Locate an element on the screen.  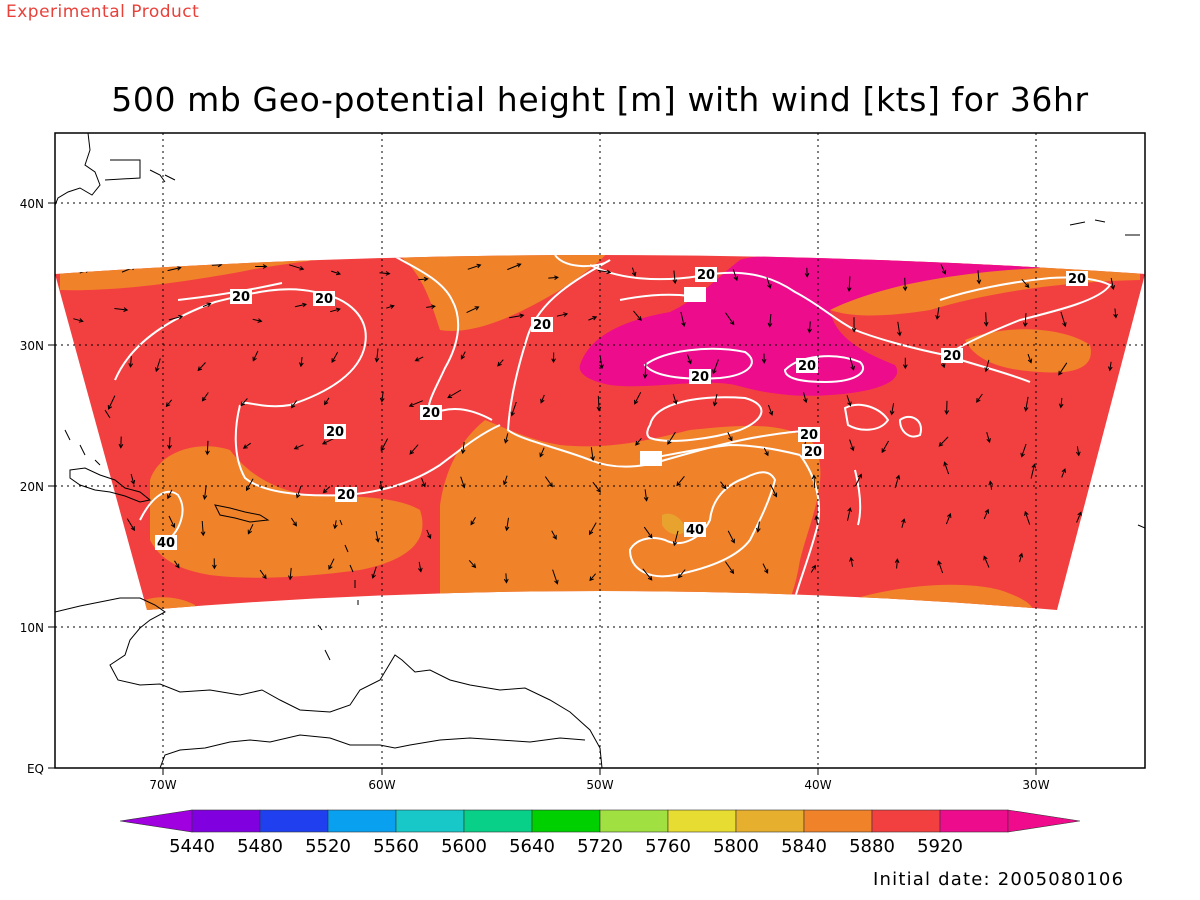
contour-label is located at coordinates (695, 294).